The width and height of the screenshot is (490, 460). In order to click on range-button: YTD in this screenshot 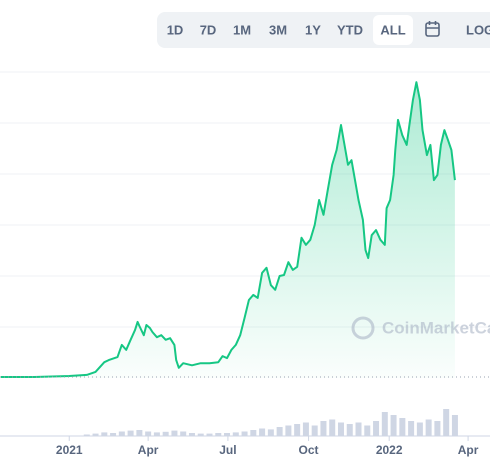, I will do `click(350, 29)`.